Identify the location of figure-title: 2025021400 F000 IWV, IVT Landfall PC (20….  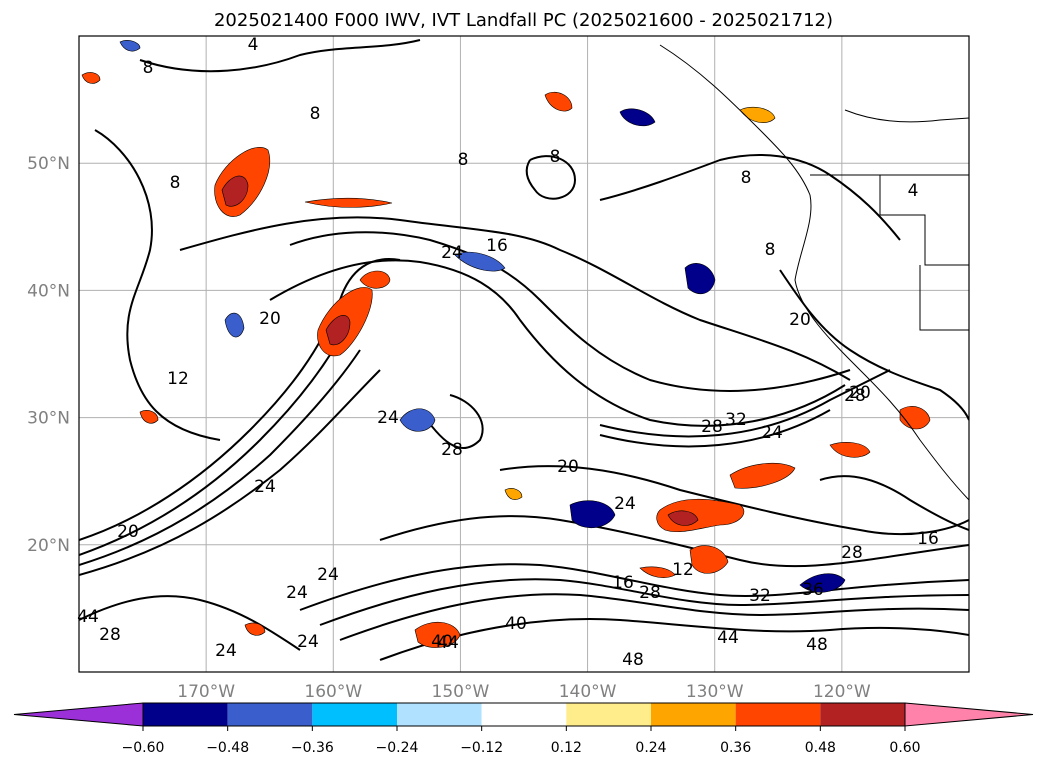
(523, 20).